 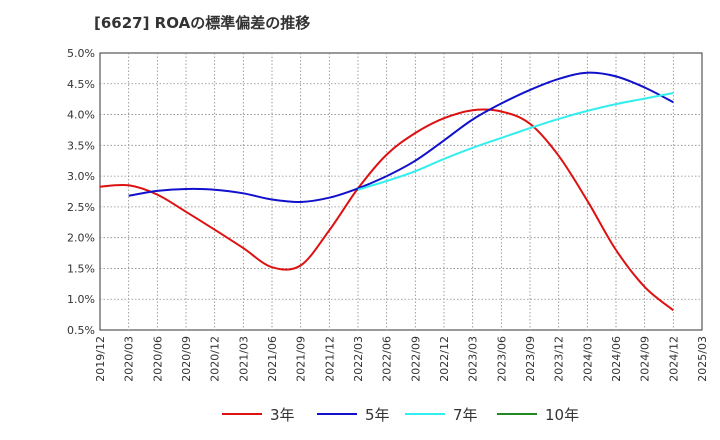 What do you see at coordinates (81, 84) in the screenshot?
I see `y-tick-label: 4.5%` at bounding box center [81, 84].